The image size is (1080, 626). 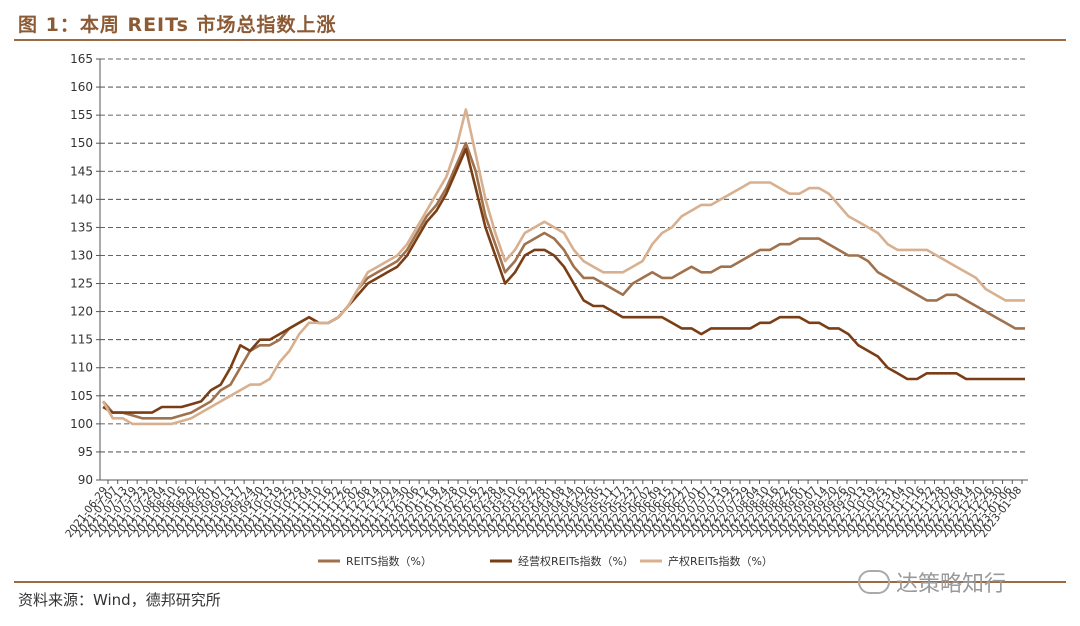 What do you see at coordinates (81, 312) in the screenshot?
I see `y-tick-label: 120` at bounding box center [81, 312].